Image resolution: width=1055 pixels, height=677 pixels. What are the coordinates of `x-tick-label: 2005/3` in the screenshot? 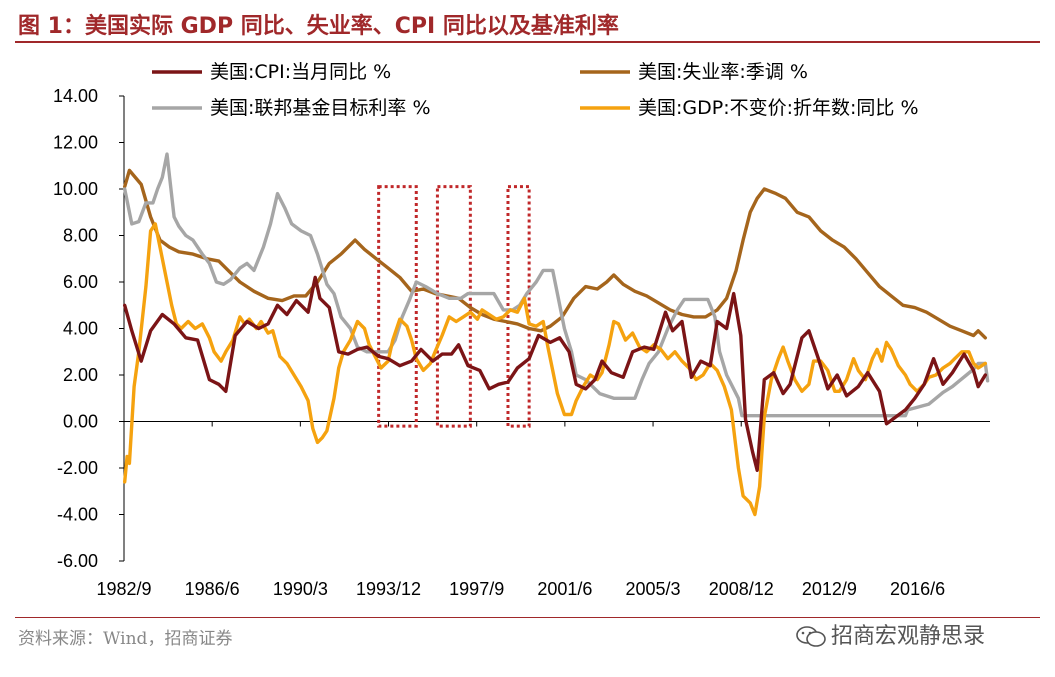 It's located at (653, 589).